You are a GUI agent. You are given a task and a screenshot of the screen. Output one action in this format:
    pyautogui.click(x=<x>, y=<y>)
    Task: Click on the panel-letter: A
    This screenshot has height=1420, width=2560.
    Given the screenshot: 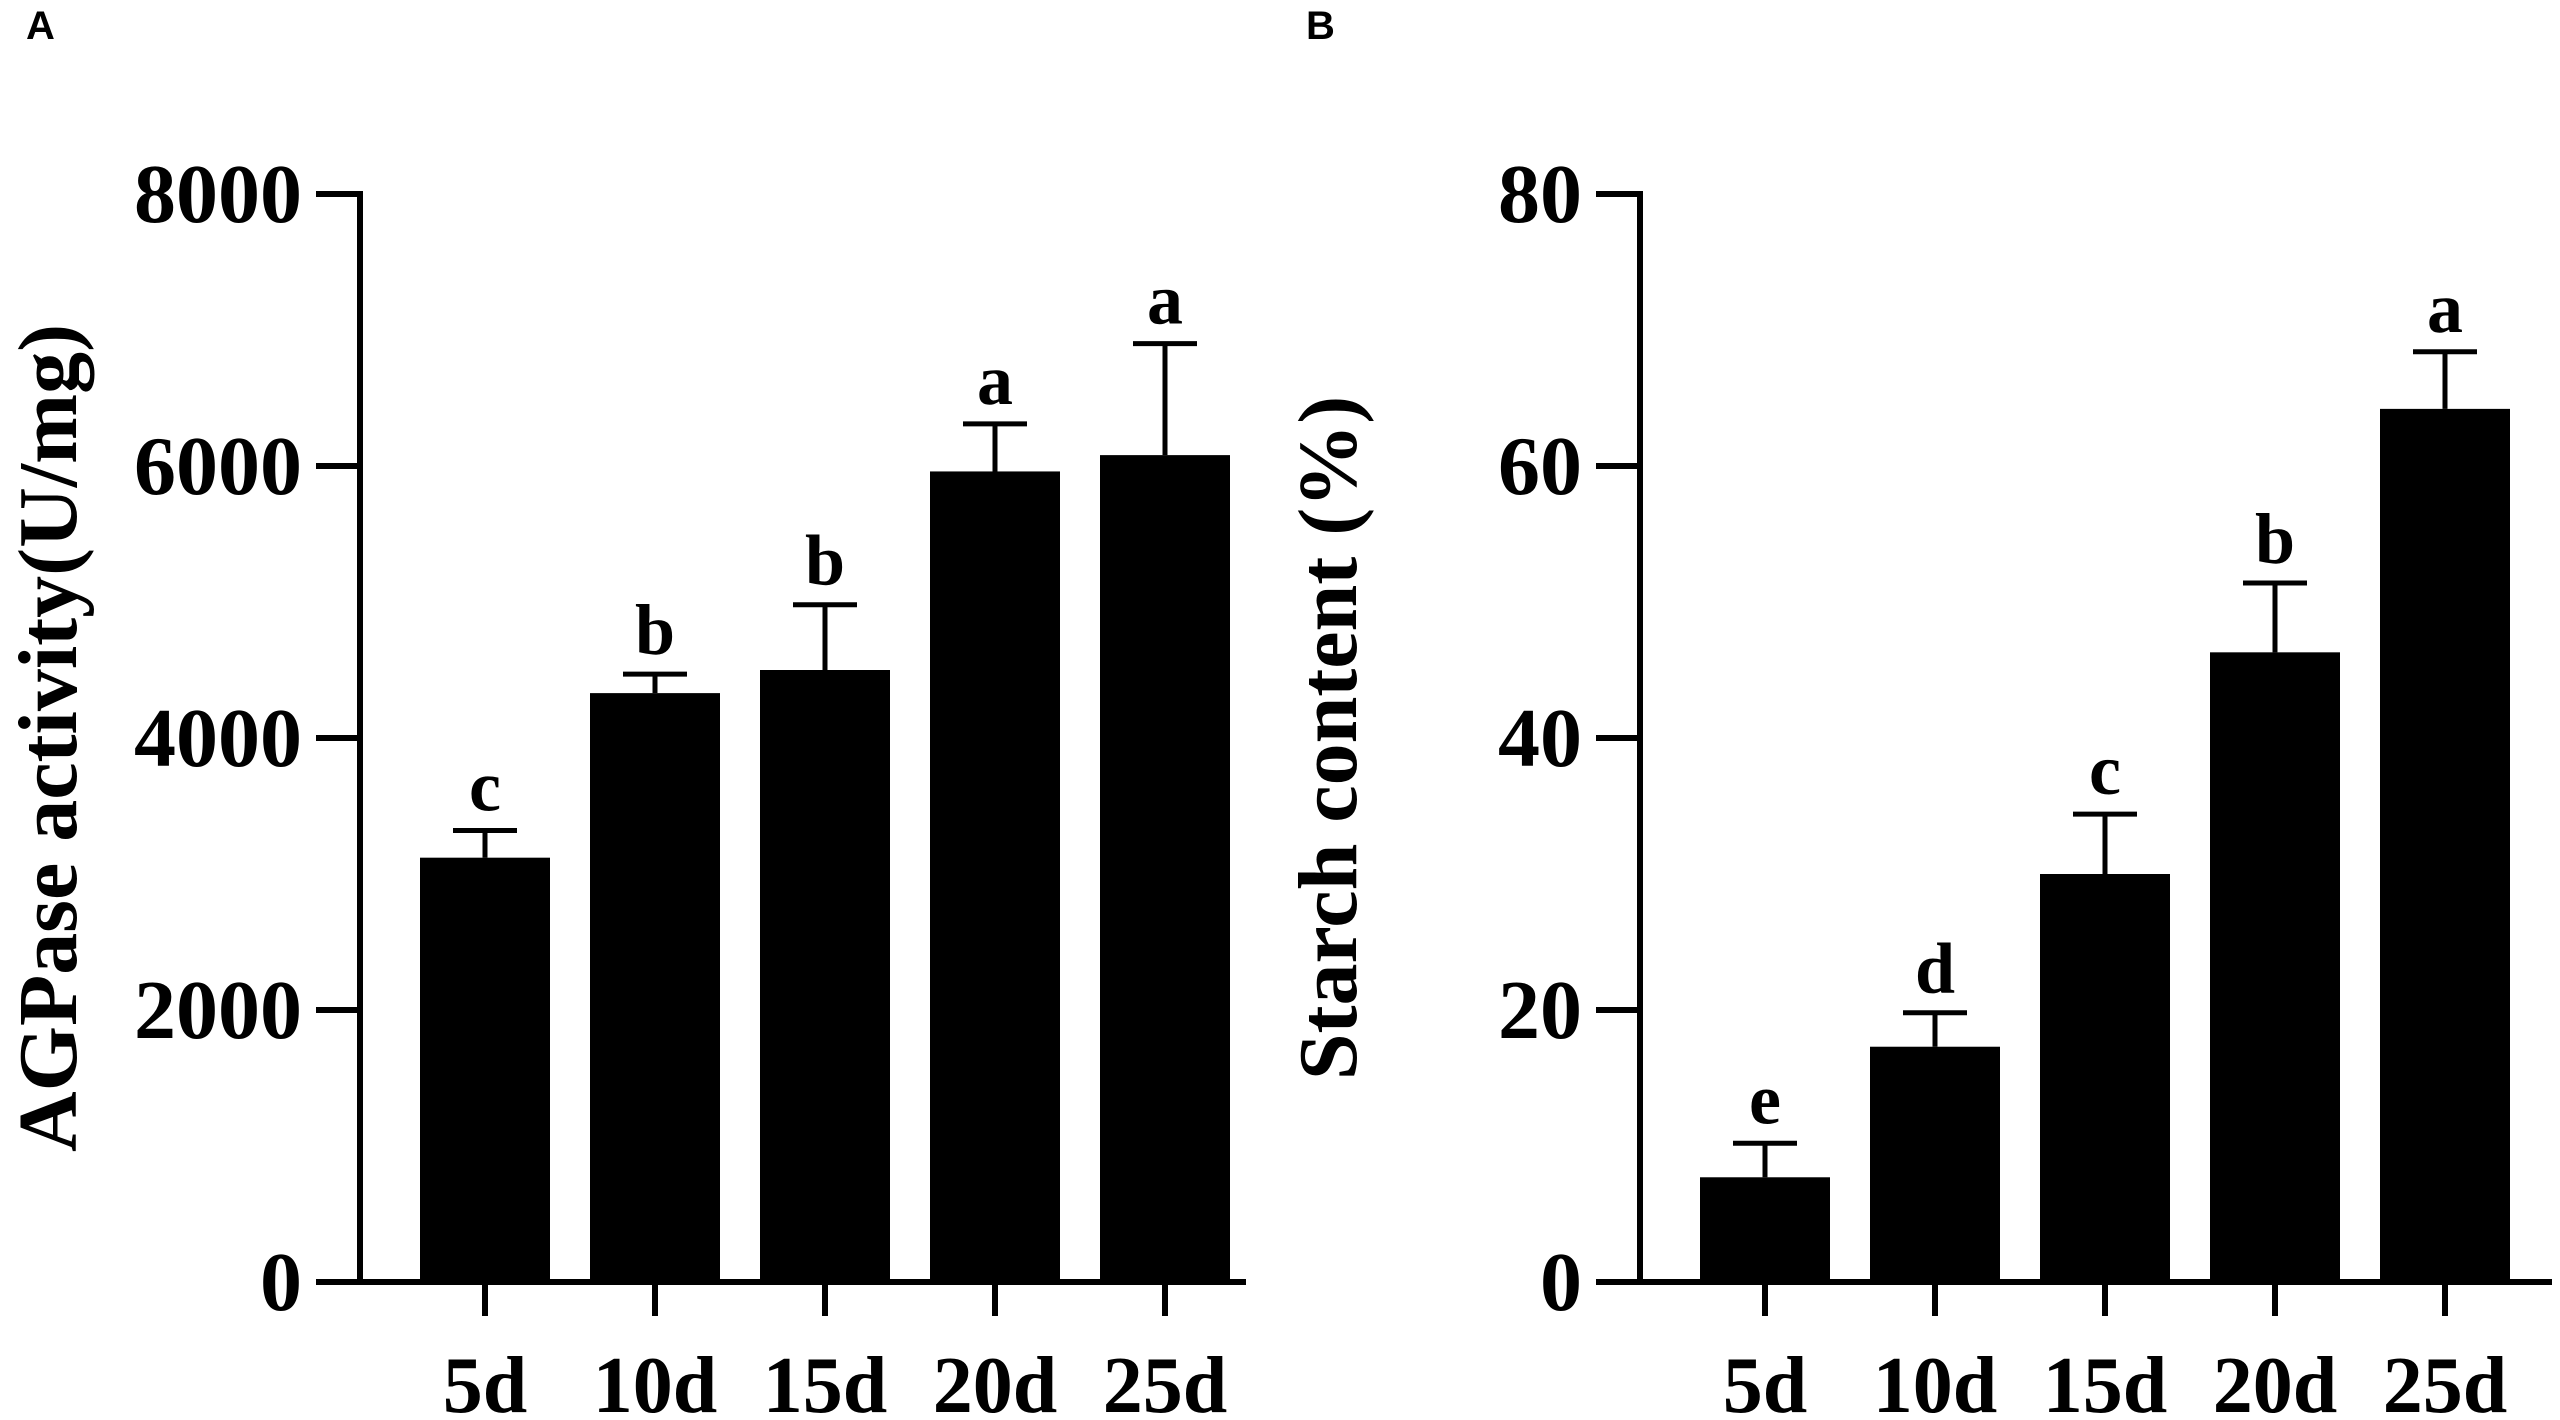 What is the action you would take?
    pyautogui.click(x=40, y=26)
    